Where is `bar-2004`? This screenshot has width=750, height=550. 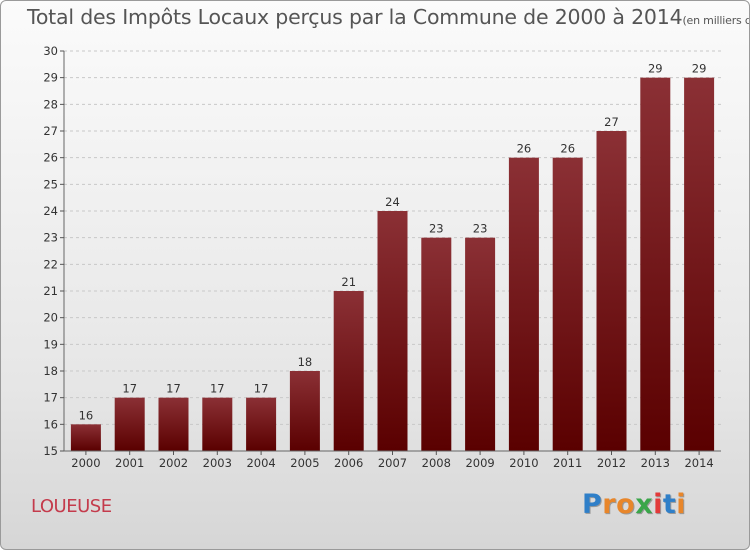
bar-2004 is located at coordinates (261, 424).